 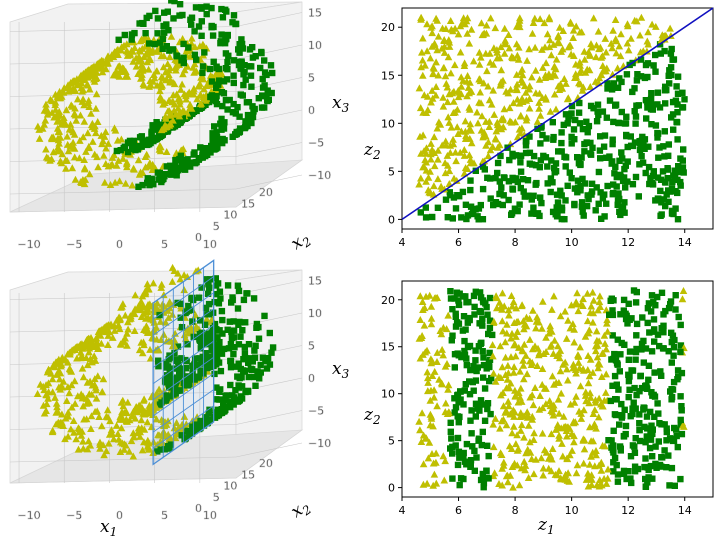 What do you see at coordinates (372, 416) in the screenshot?
I see `ylabel-br: z2` at bounding box center [372, 416].